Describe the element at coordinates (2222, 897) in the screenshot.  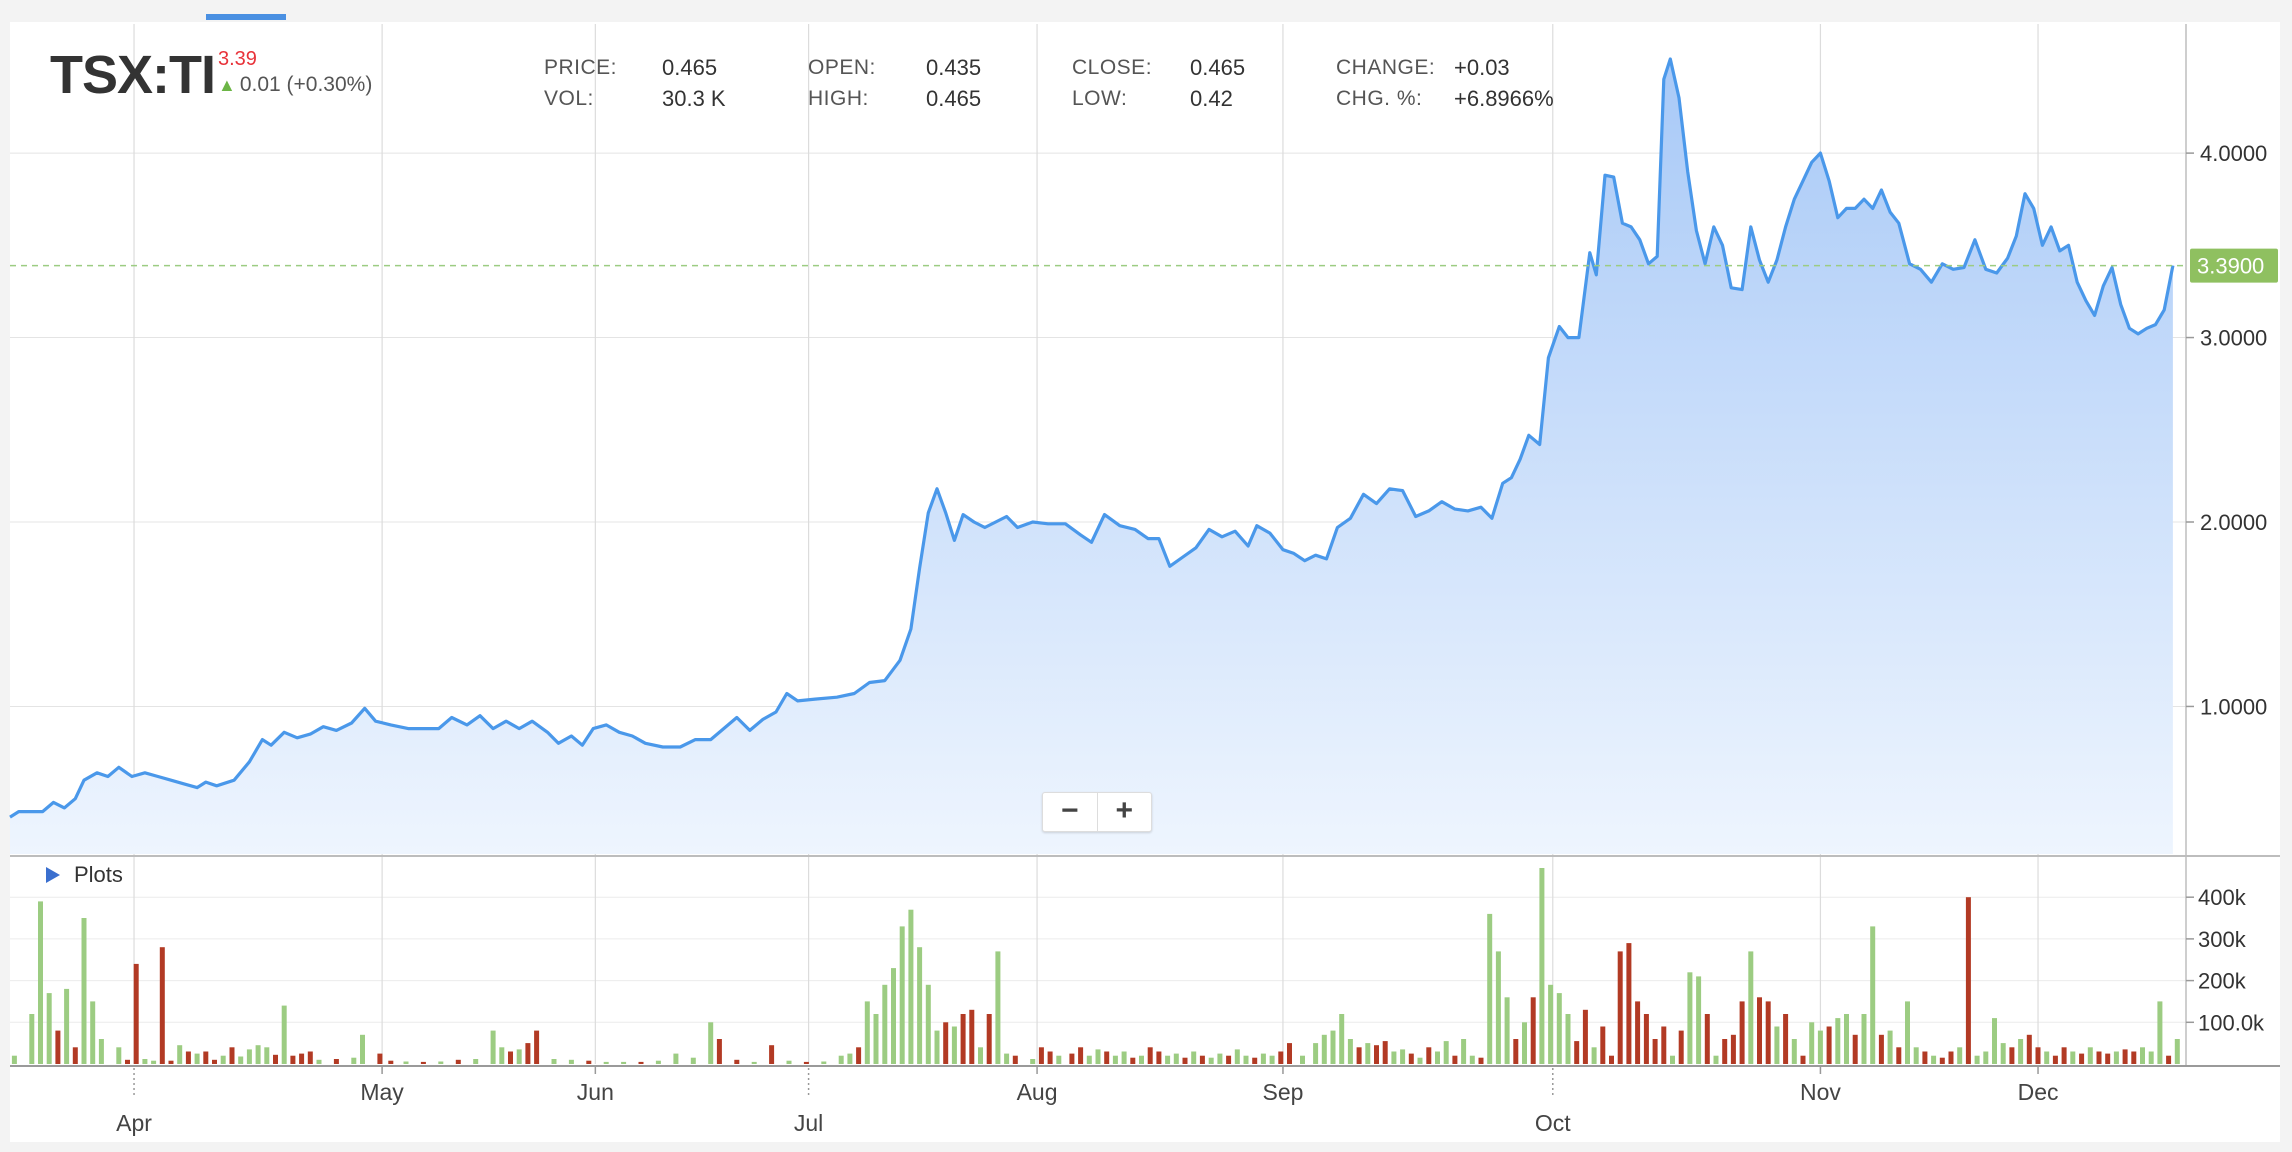
I see `volume-tick-label: 400k` at that location.